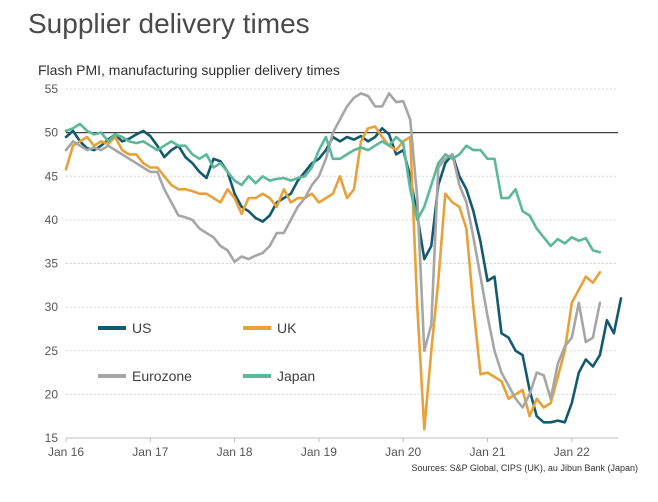 The image size is (658, 502). I want to click on x-tick-label: Jan 22, so click(572, 452).